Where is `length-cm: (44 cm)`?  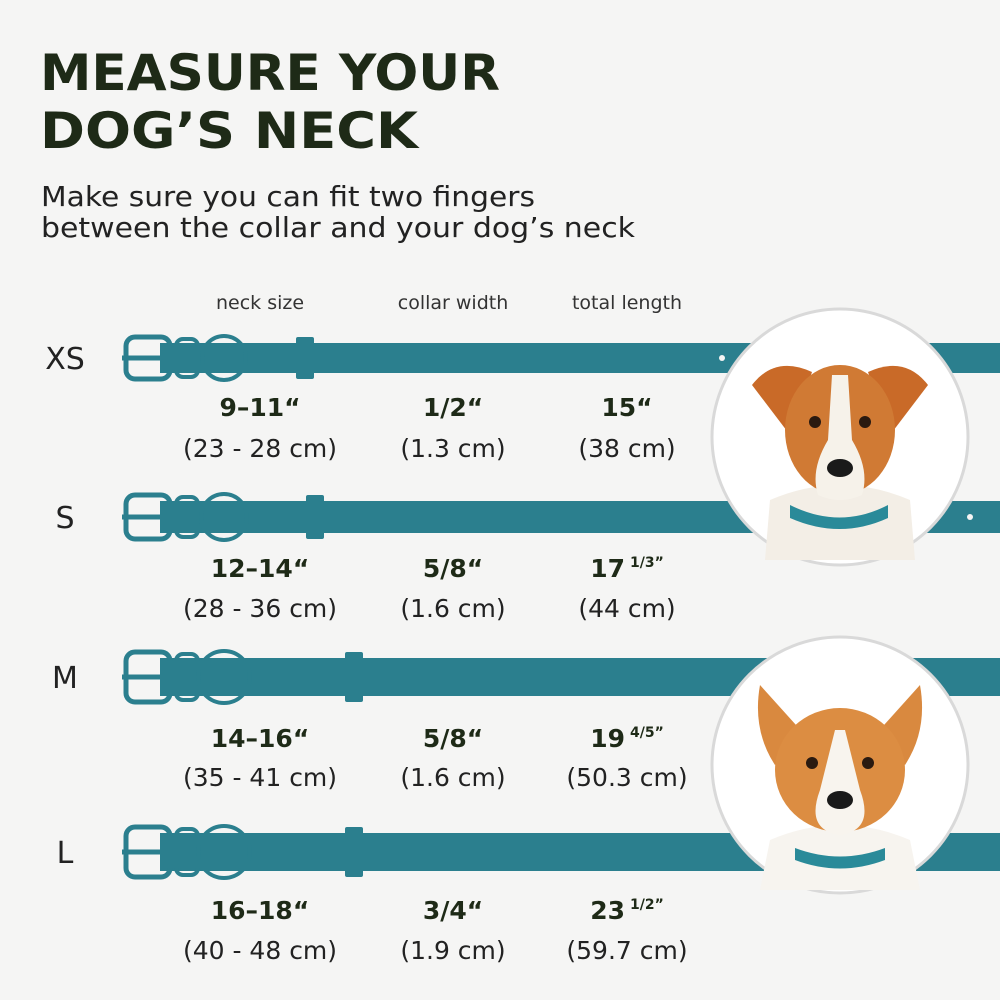
length-cm: (44 cm) is located at coordinates (626, 608).